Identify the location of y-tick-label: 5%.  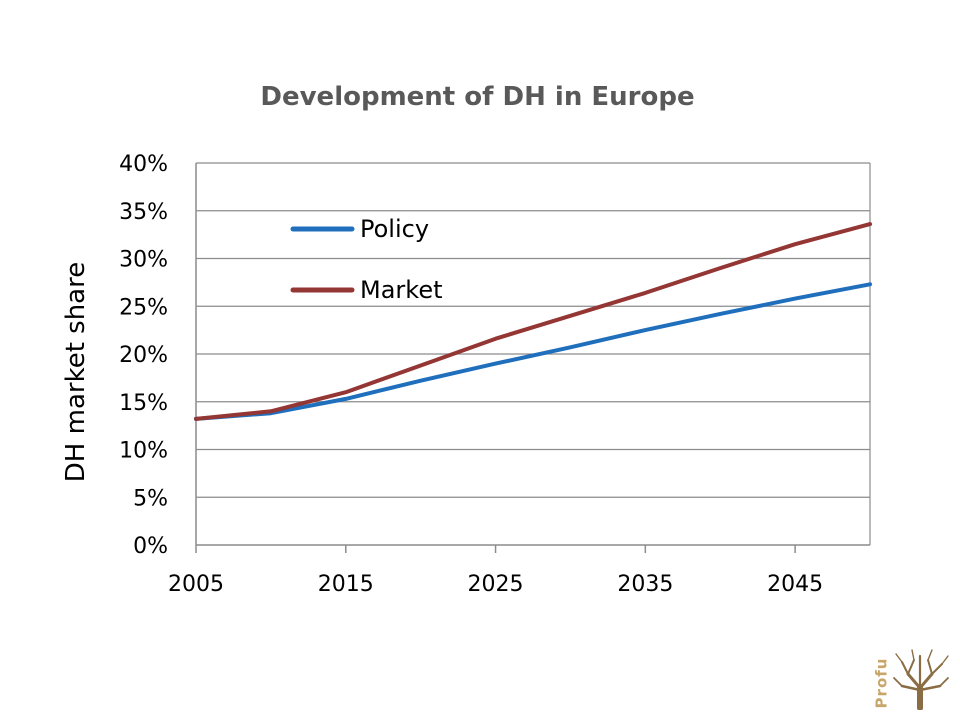
(150, 498).